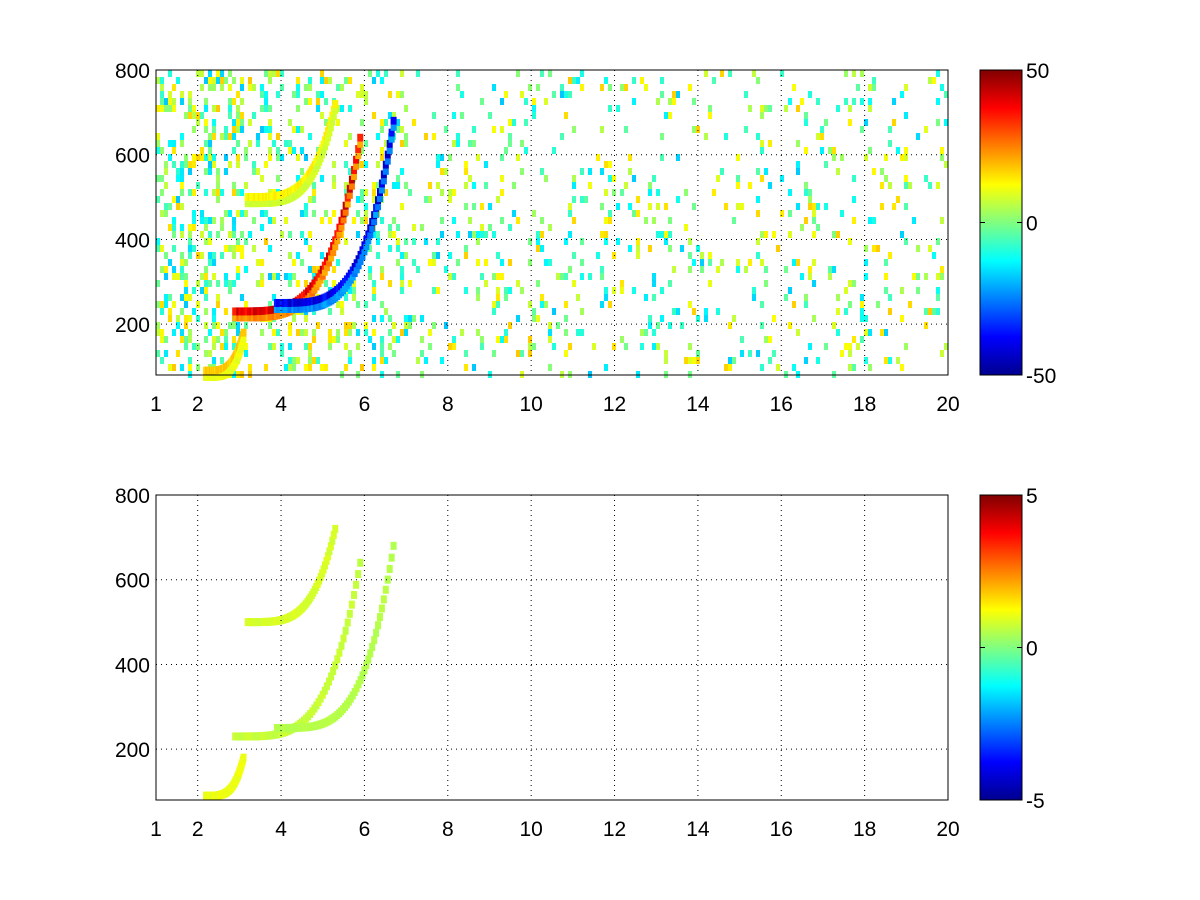 The height and width of the screenshot is (900, 1200). I want to click on x-tick-label: 18, so click(864, 829).